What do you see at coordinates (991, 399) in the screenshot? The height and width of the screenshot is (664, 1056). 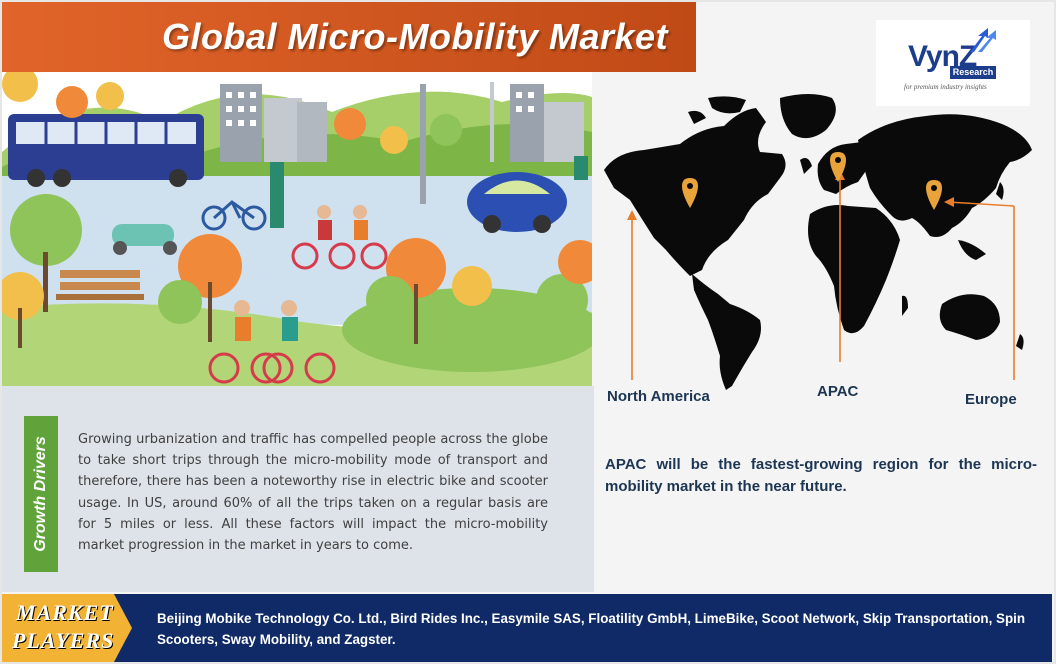 I see `region-label-europe: Europe` at bounding box center [991, 399].